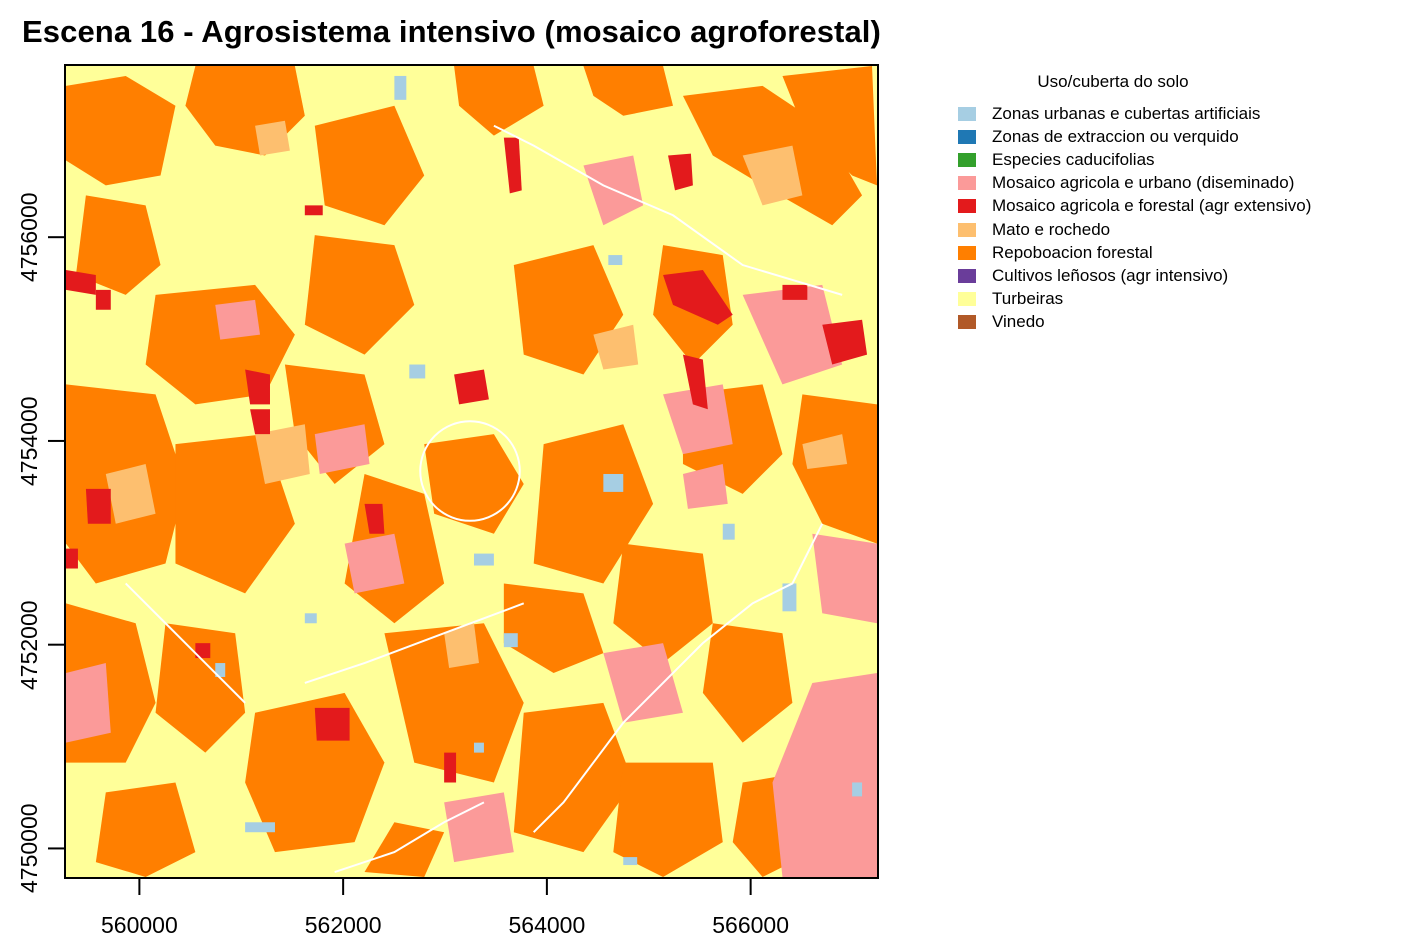  I want to click on legend-item: Mosaico agricola e urbano (diseminado), so click(1134, 183).